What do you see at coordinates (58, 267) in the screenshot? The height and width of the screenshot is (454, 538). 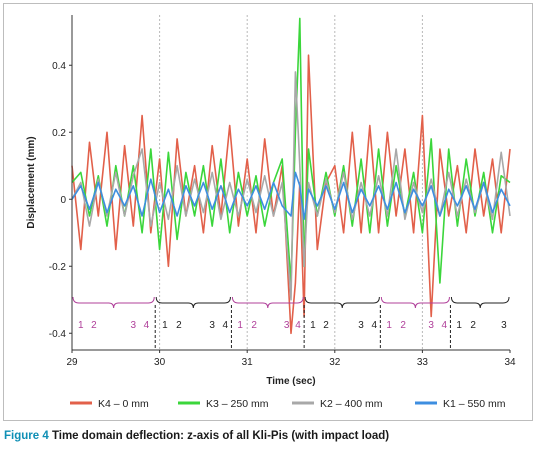 I see `y-tick-label: -0.2` at bounding box center [58, 267].